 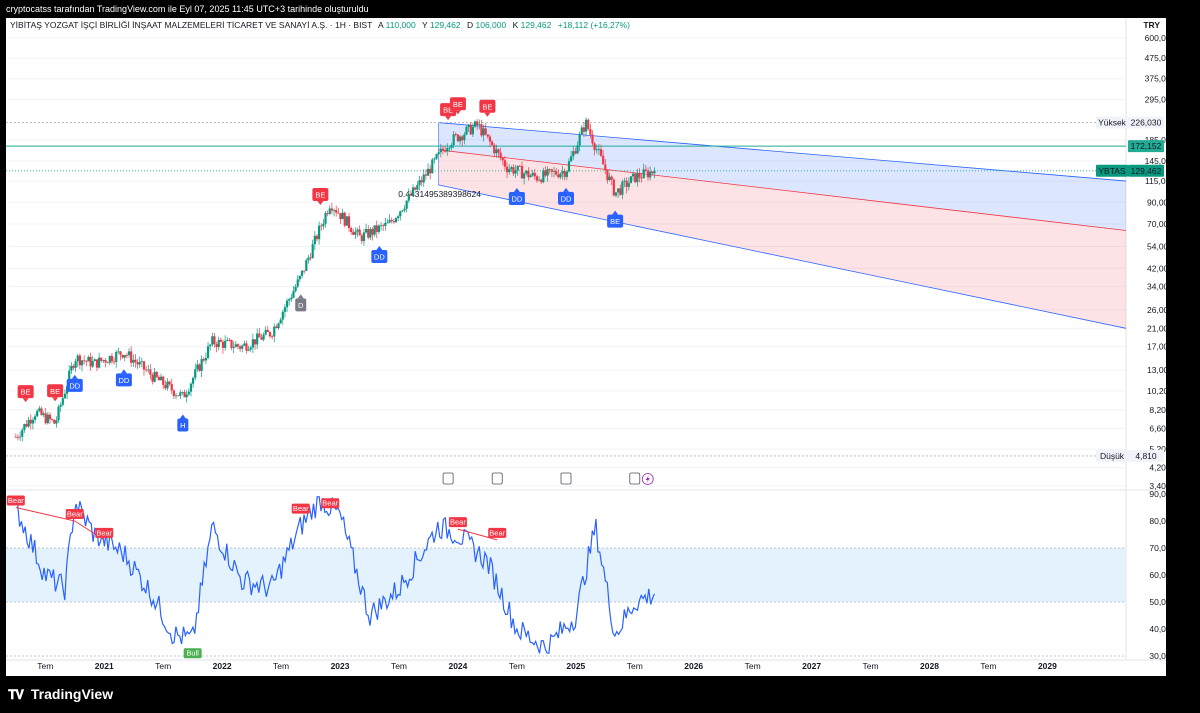 I want to click on oscillator-axis-tick: 30,00, so click(x=1157, y=656).